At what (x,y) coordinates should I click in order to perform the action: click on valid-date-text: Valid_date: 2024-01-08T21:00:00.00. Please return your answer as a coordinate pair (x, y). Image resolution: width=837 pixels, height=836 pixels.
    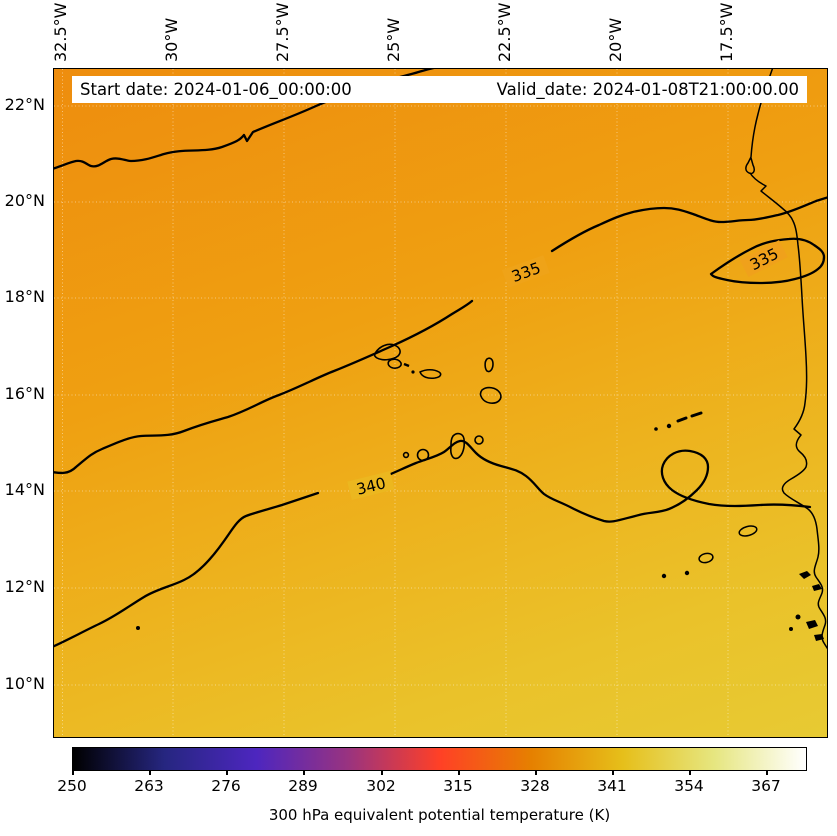
    Looking at the image, I should click on (647, 89).